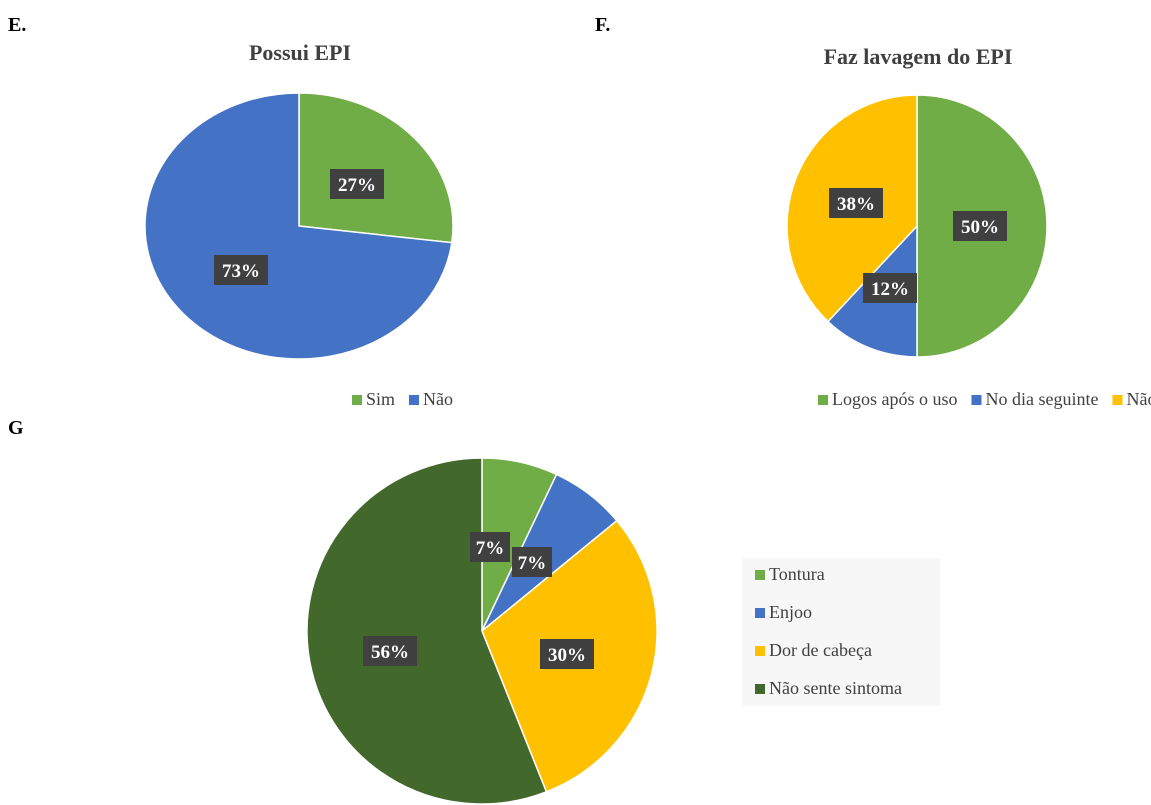  I want to click on data-label-text: 30%, so click(567, 655).